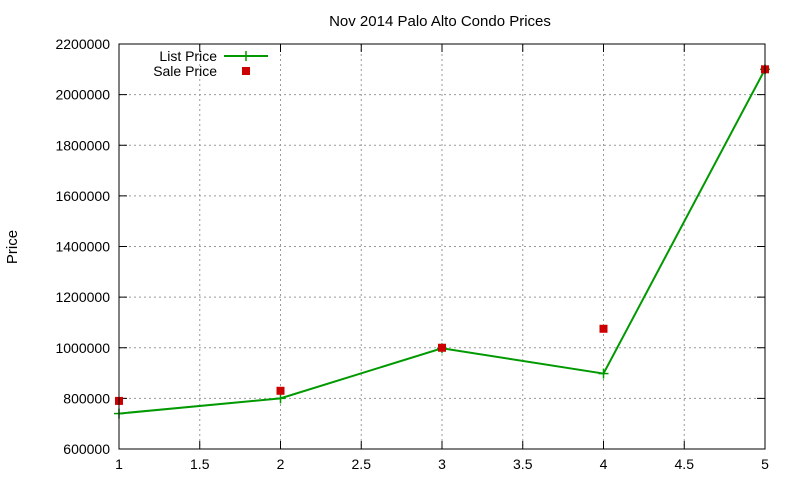 This screenshot has width=800, height=480. I want to click on legend-label: List Price, so click(188, 56).